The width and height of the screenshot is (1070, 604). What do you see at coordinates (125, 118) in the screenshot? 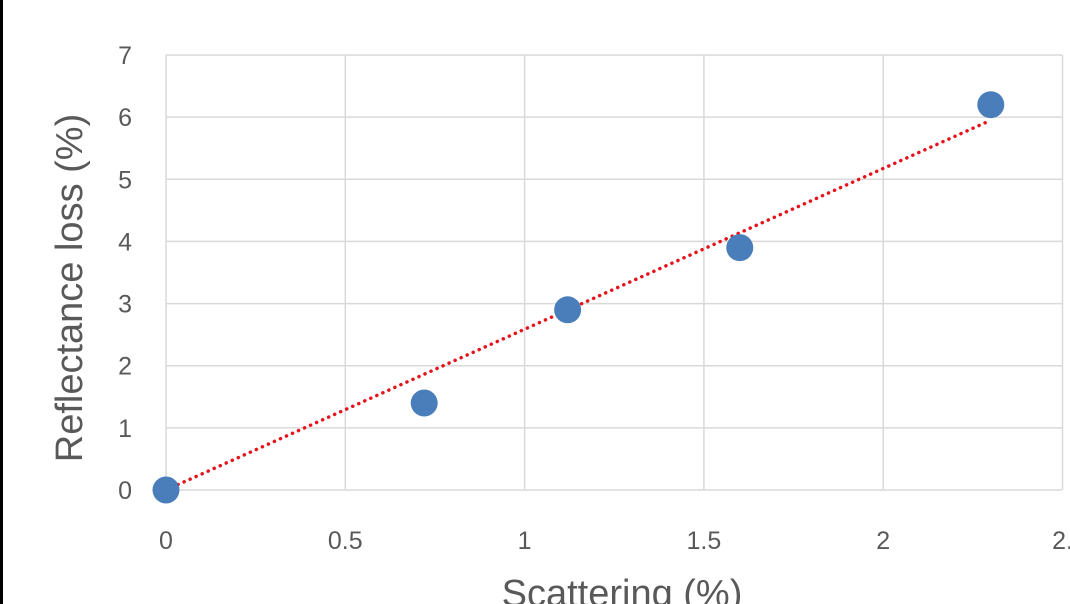
I see `y-tick-label: 6` at bounding box center [125, 118].